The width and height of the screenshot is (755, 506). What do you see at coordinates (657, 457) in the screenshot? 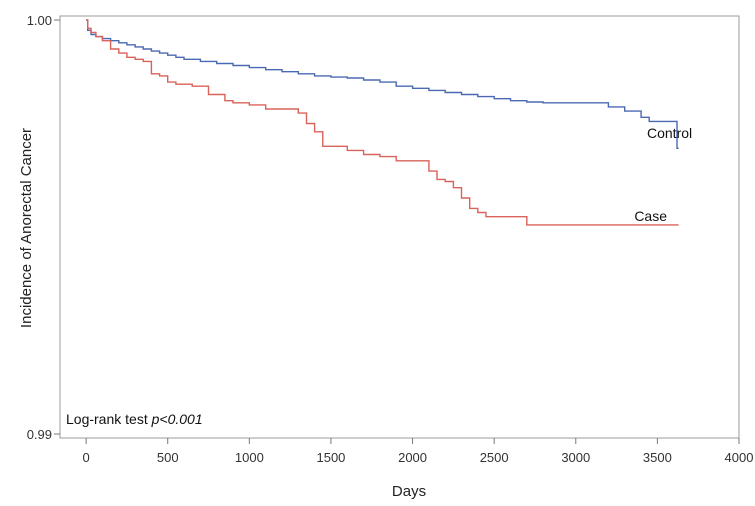
I see `x-tick-label: 3500` at bounding box center [657, 457].